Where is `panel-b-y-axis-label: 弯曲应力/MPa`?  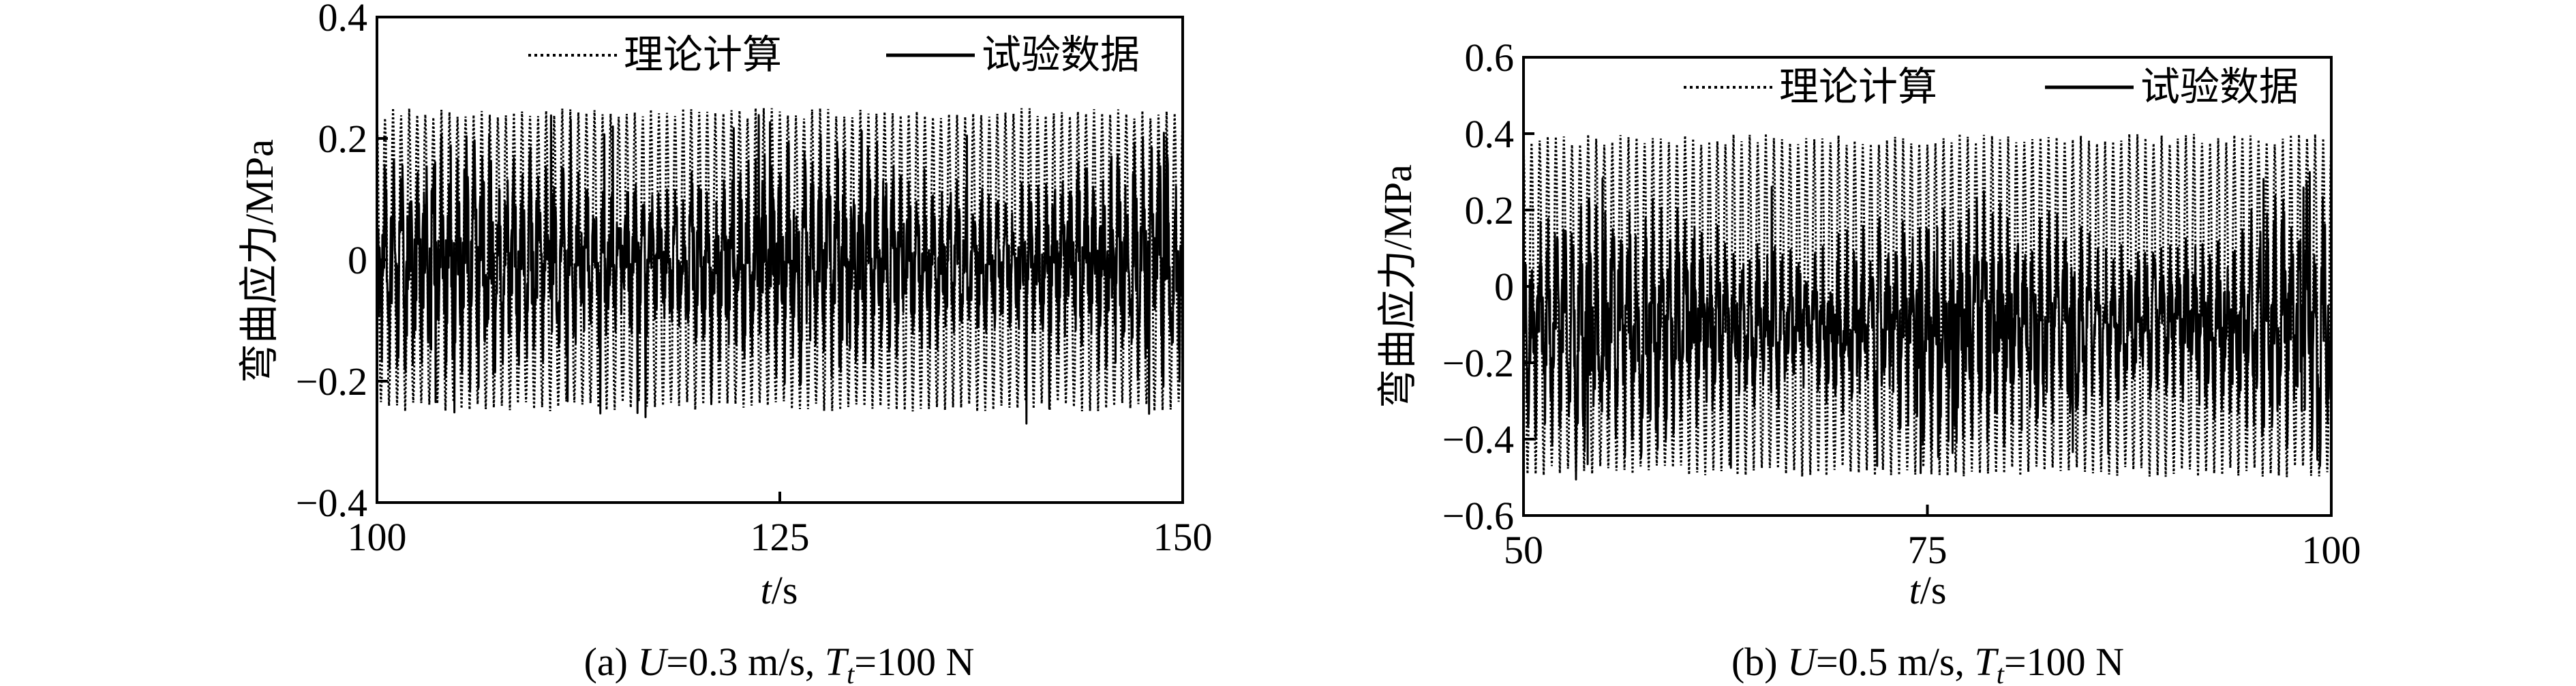
panel-b-y-axis-label: 弯曲应力/MPa is located at coordinates (1398, 286).